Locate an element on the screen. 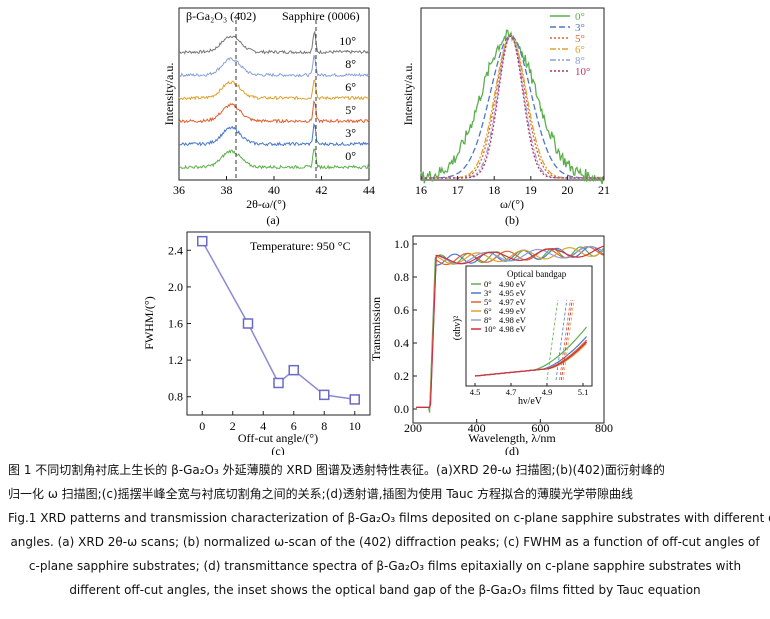 The width and height of the screenshot is (770, 619). panel-c-plot is located at coordinates (278, 320).